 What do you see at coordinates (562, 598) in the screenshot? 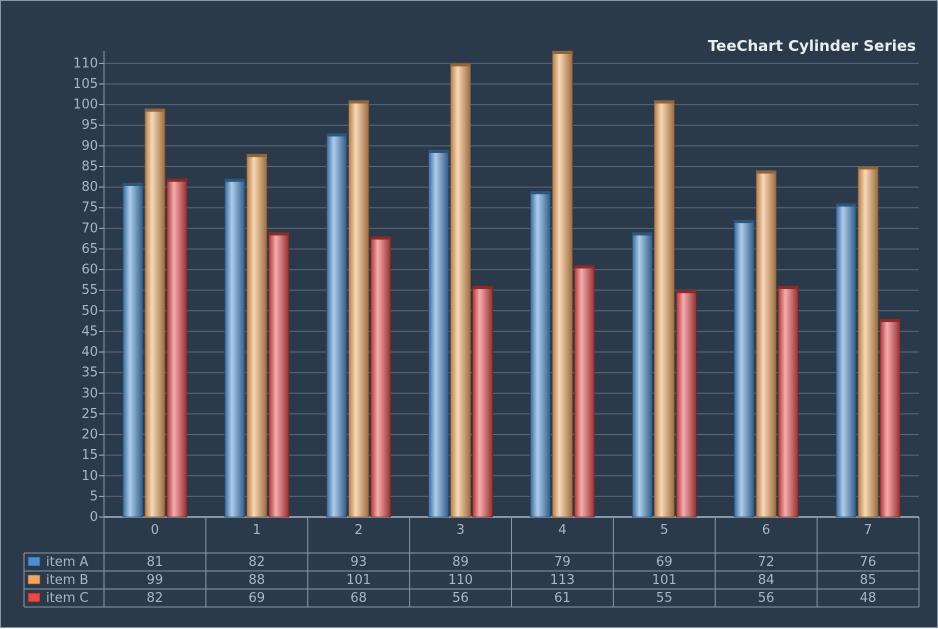
I see `data-label: 61` at bounding box center [562, 598].